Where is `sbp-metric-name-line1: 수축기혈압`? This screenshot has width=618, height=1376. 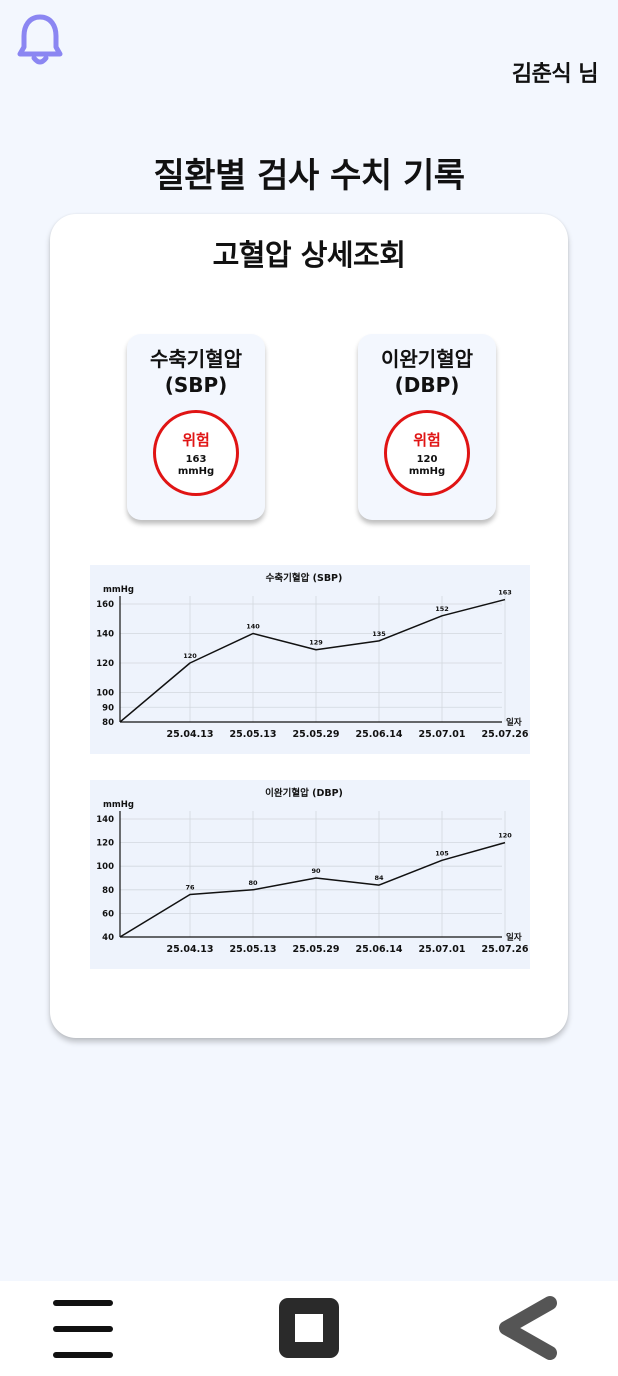
sbp-metric-name-line1: 수축기혈압 is located at coordinates (196, 359).